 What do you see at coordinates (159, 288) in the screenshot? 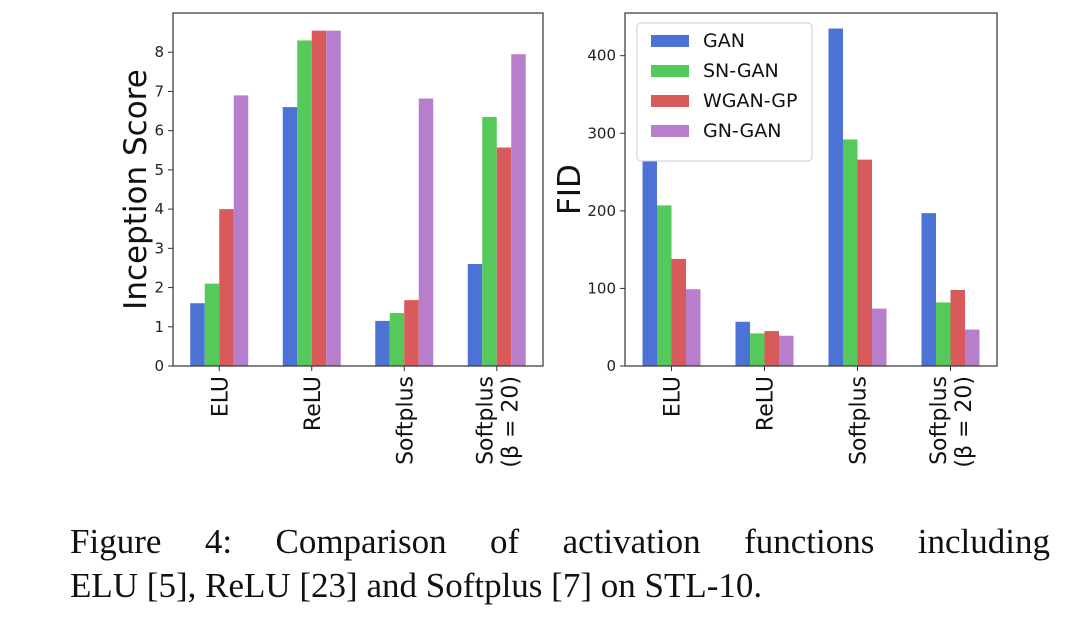
I see `y-tick-label: 2` at bounding box center [159, 288].